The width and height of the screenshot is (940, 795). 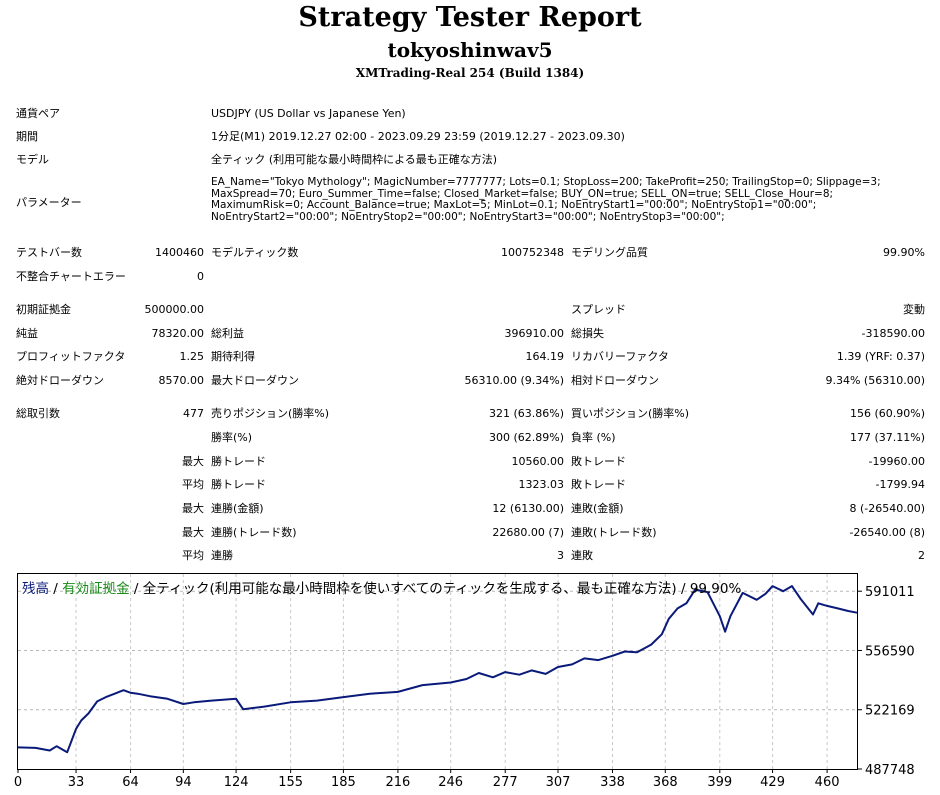 I want to click on x-tick-label: 64, so click(x=130, y=782).